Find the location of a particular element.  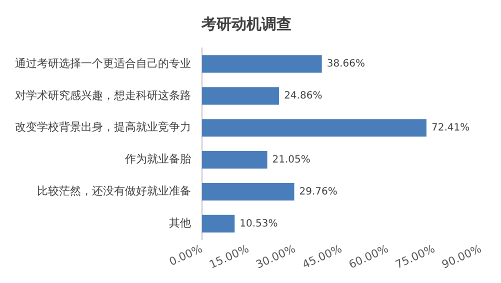

y-tick-label: 其他 is located at coordinates (180, 223).